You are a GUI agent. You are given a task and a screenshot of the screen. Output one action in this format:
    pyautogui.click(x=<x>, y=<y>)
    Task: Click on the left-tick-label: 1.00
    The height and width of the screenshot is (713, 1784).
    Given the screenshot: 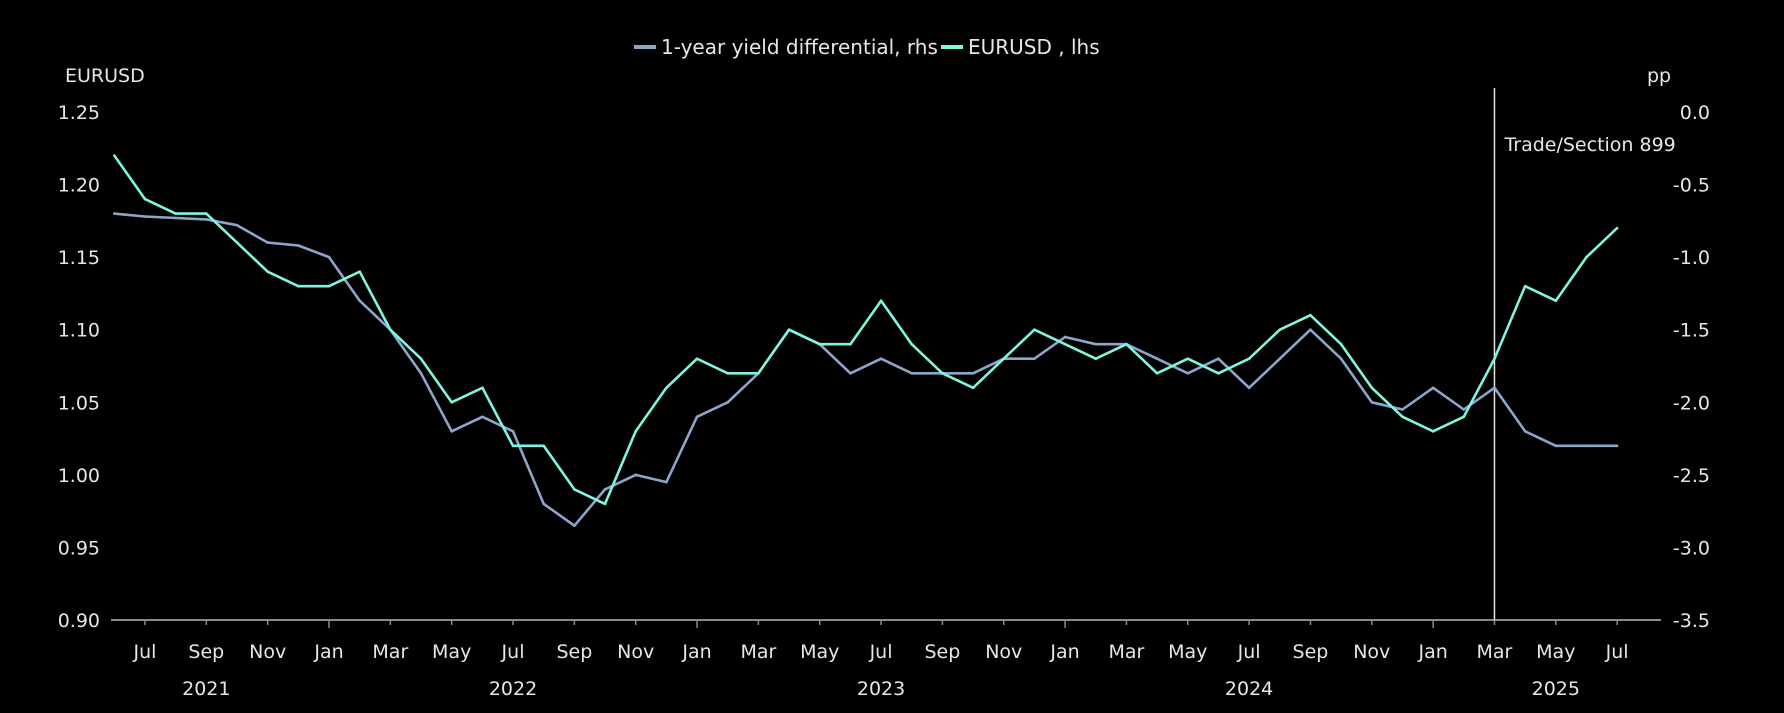 What is the action you would take?
    pyautogui.click(x=79, y=476)
    